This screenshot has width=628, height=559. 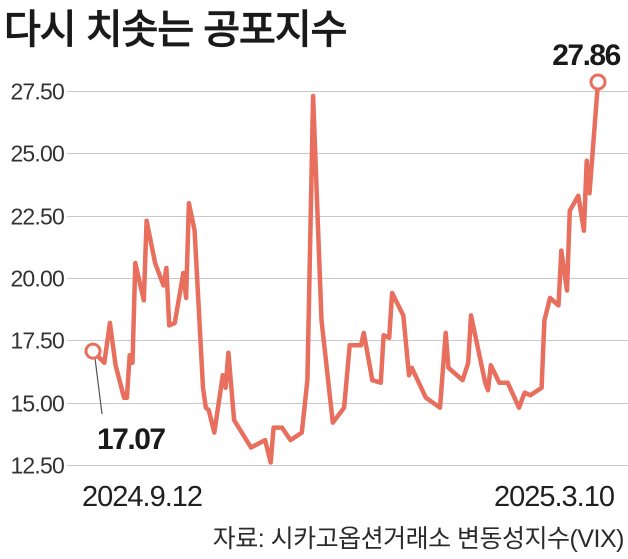 I want to click on annotation-label: 17.07, so click(x=131, y=439).